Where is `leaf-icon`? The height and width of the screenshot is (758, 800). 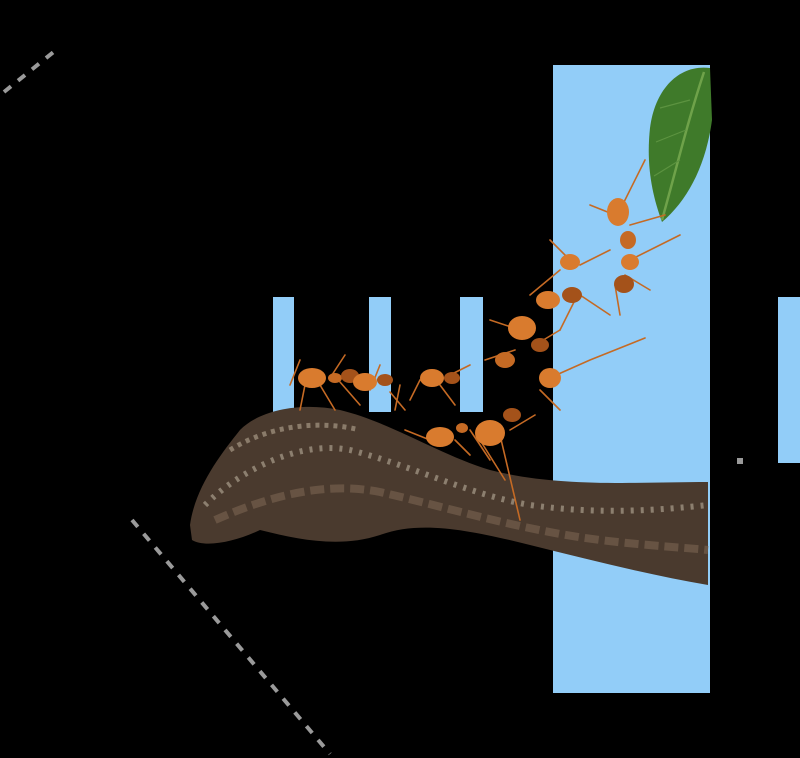 leaf-icon is located at coordinates (680, 144).